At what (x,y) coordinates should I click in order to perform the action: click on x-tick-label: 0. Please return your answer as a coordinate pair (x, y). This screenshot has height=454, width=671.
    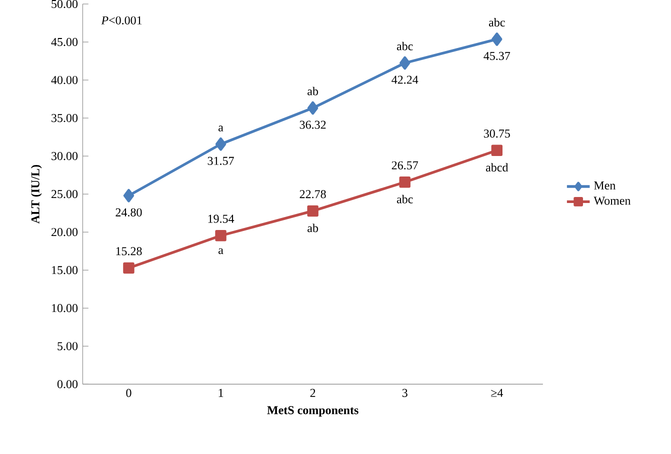
    Looking at the image, I should click on (129, 393).